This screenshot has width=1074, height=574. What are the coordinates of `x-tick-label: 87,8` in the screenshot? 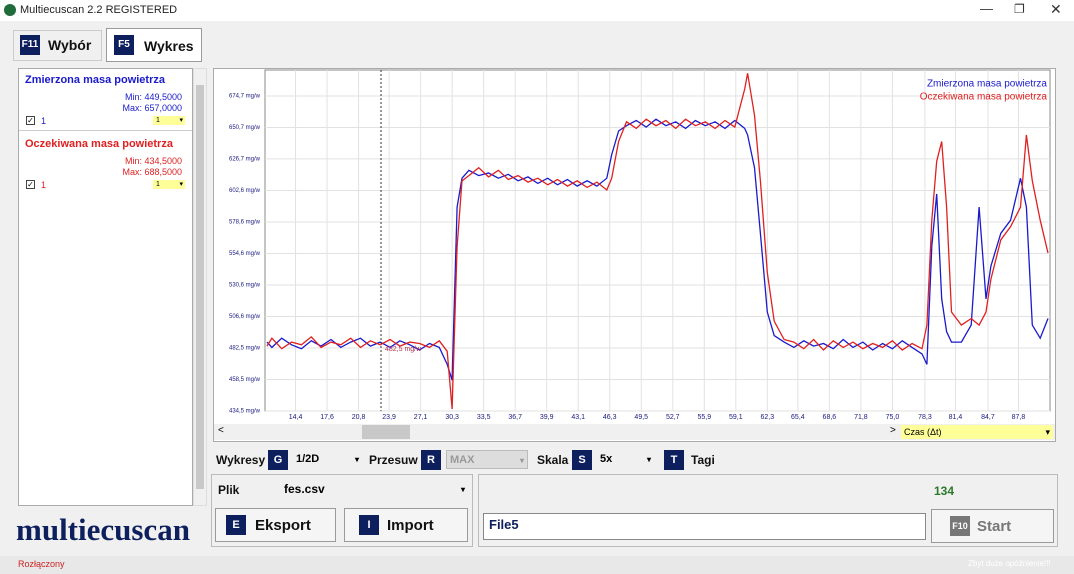 It's located at (1019, 417).